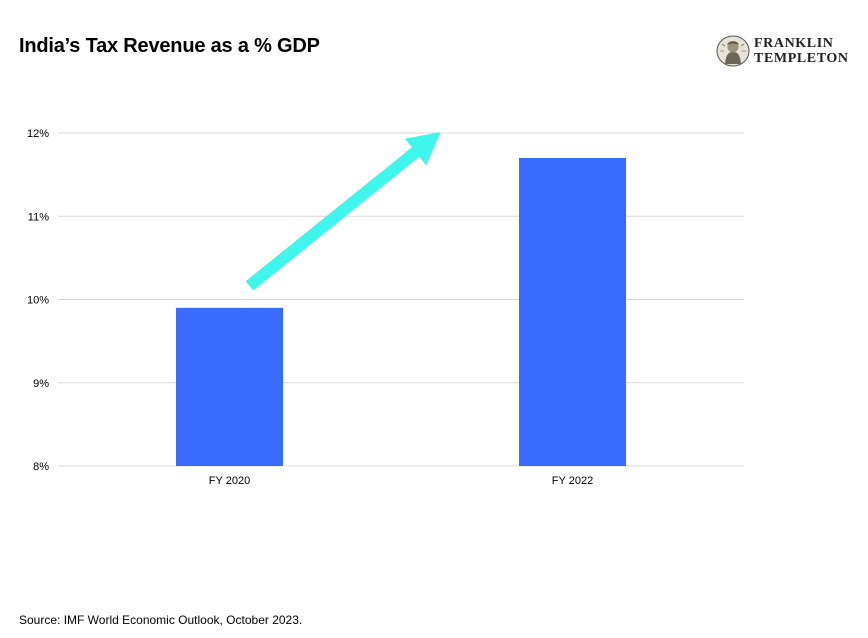  I want to click on y-tick-label: 12%, so click(38, 134).